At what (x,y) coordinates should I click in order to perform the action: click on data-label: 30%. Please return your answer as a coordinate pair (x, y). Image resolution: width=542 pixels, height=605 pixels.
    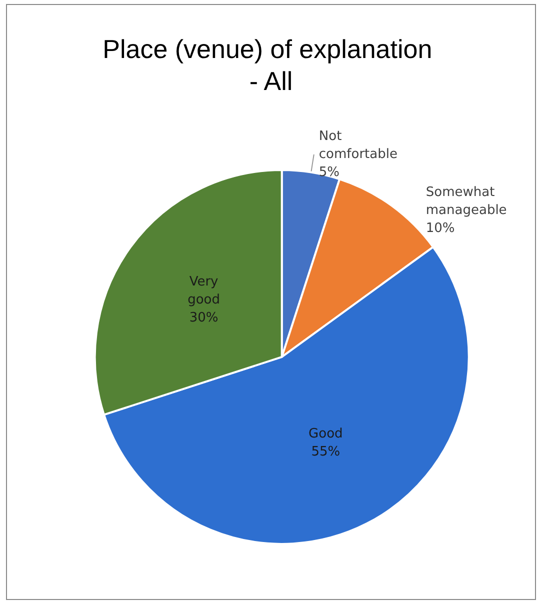
    Looking at the image, I should click on (203, 318).